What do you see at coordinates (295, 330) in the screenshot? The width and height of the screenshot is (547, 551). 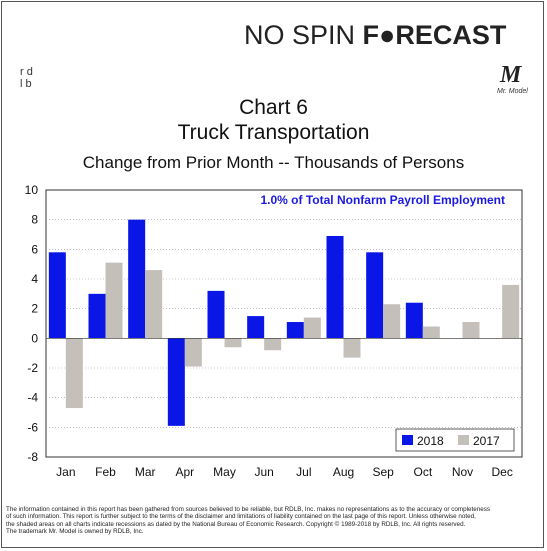 I see `bar-2018-jul` at bounding box center [295, 330].